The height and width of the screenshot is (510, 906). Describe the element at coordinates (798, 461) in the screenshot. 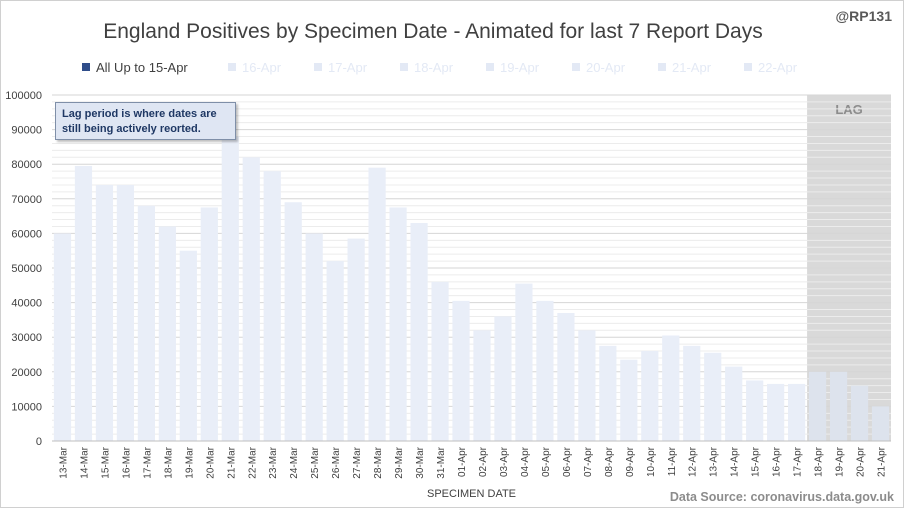

I see `x-tick-label: 17-Apr` at that location.